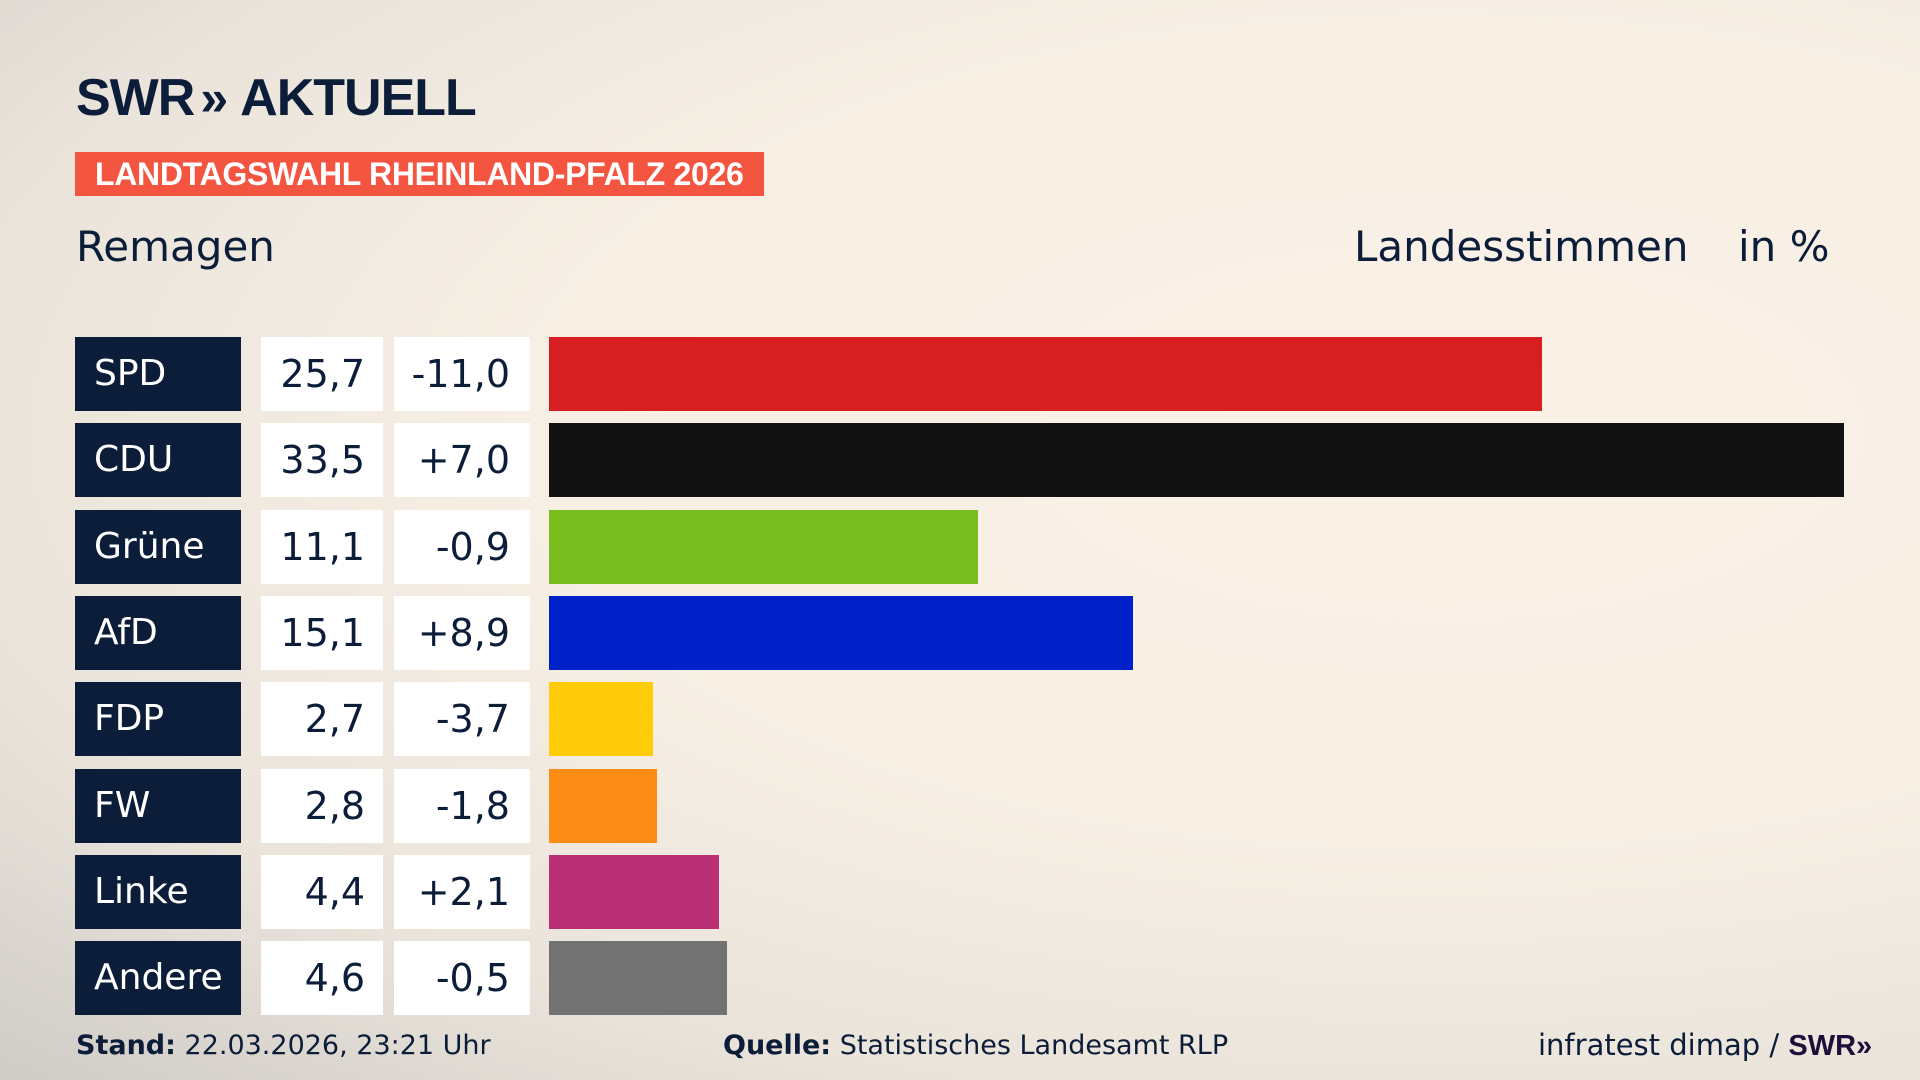 The width and height of the screenshot is (1920, 1080). What do you see at coordinates (175, 246) in the screenshot?
I see `region-title: Remagen` at bounding box center [175, 246].